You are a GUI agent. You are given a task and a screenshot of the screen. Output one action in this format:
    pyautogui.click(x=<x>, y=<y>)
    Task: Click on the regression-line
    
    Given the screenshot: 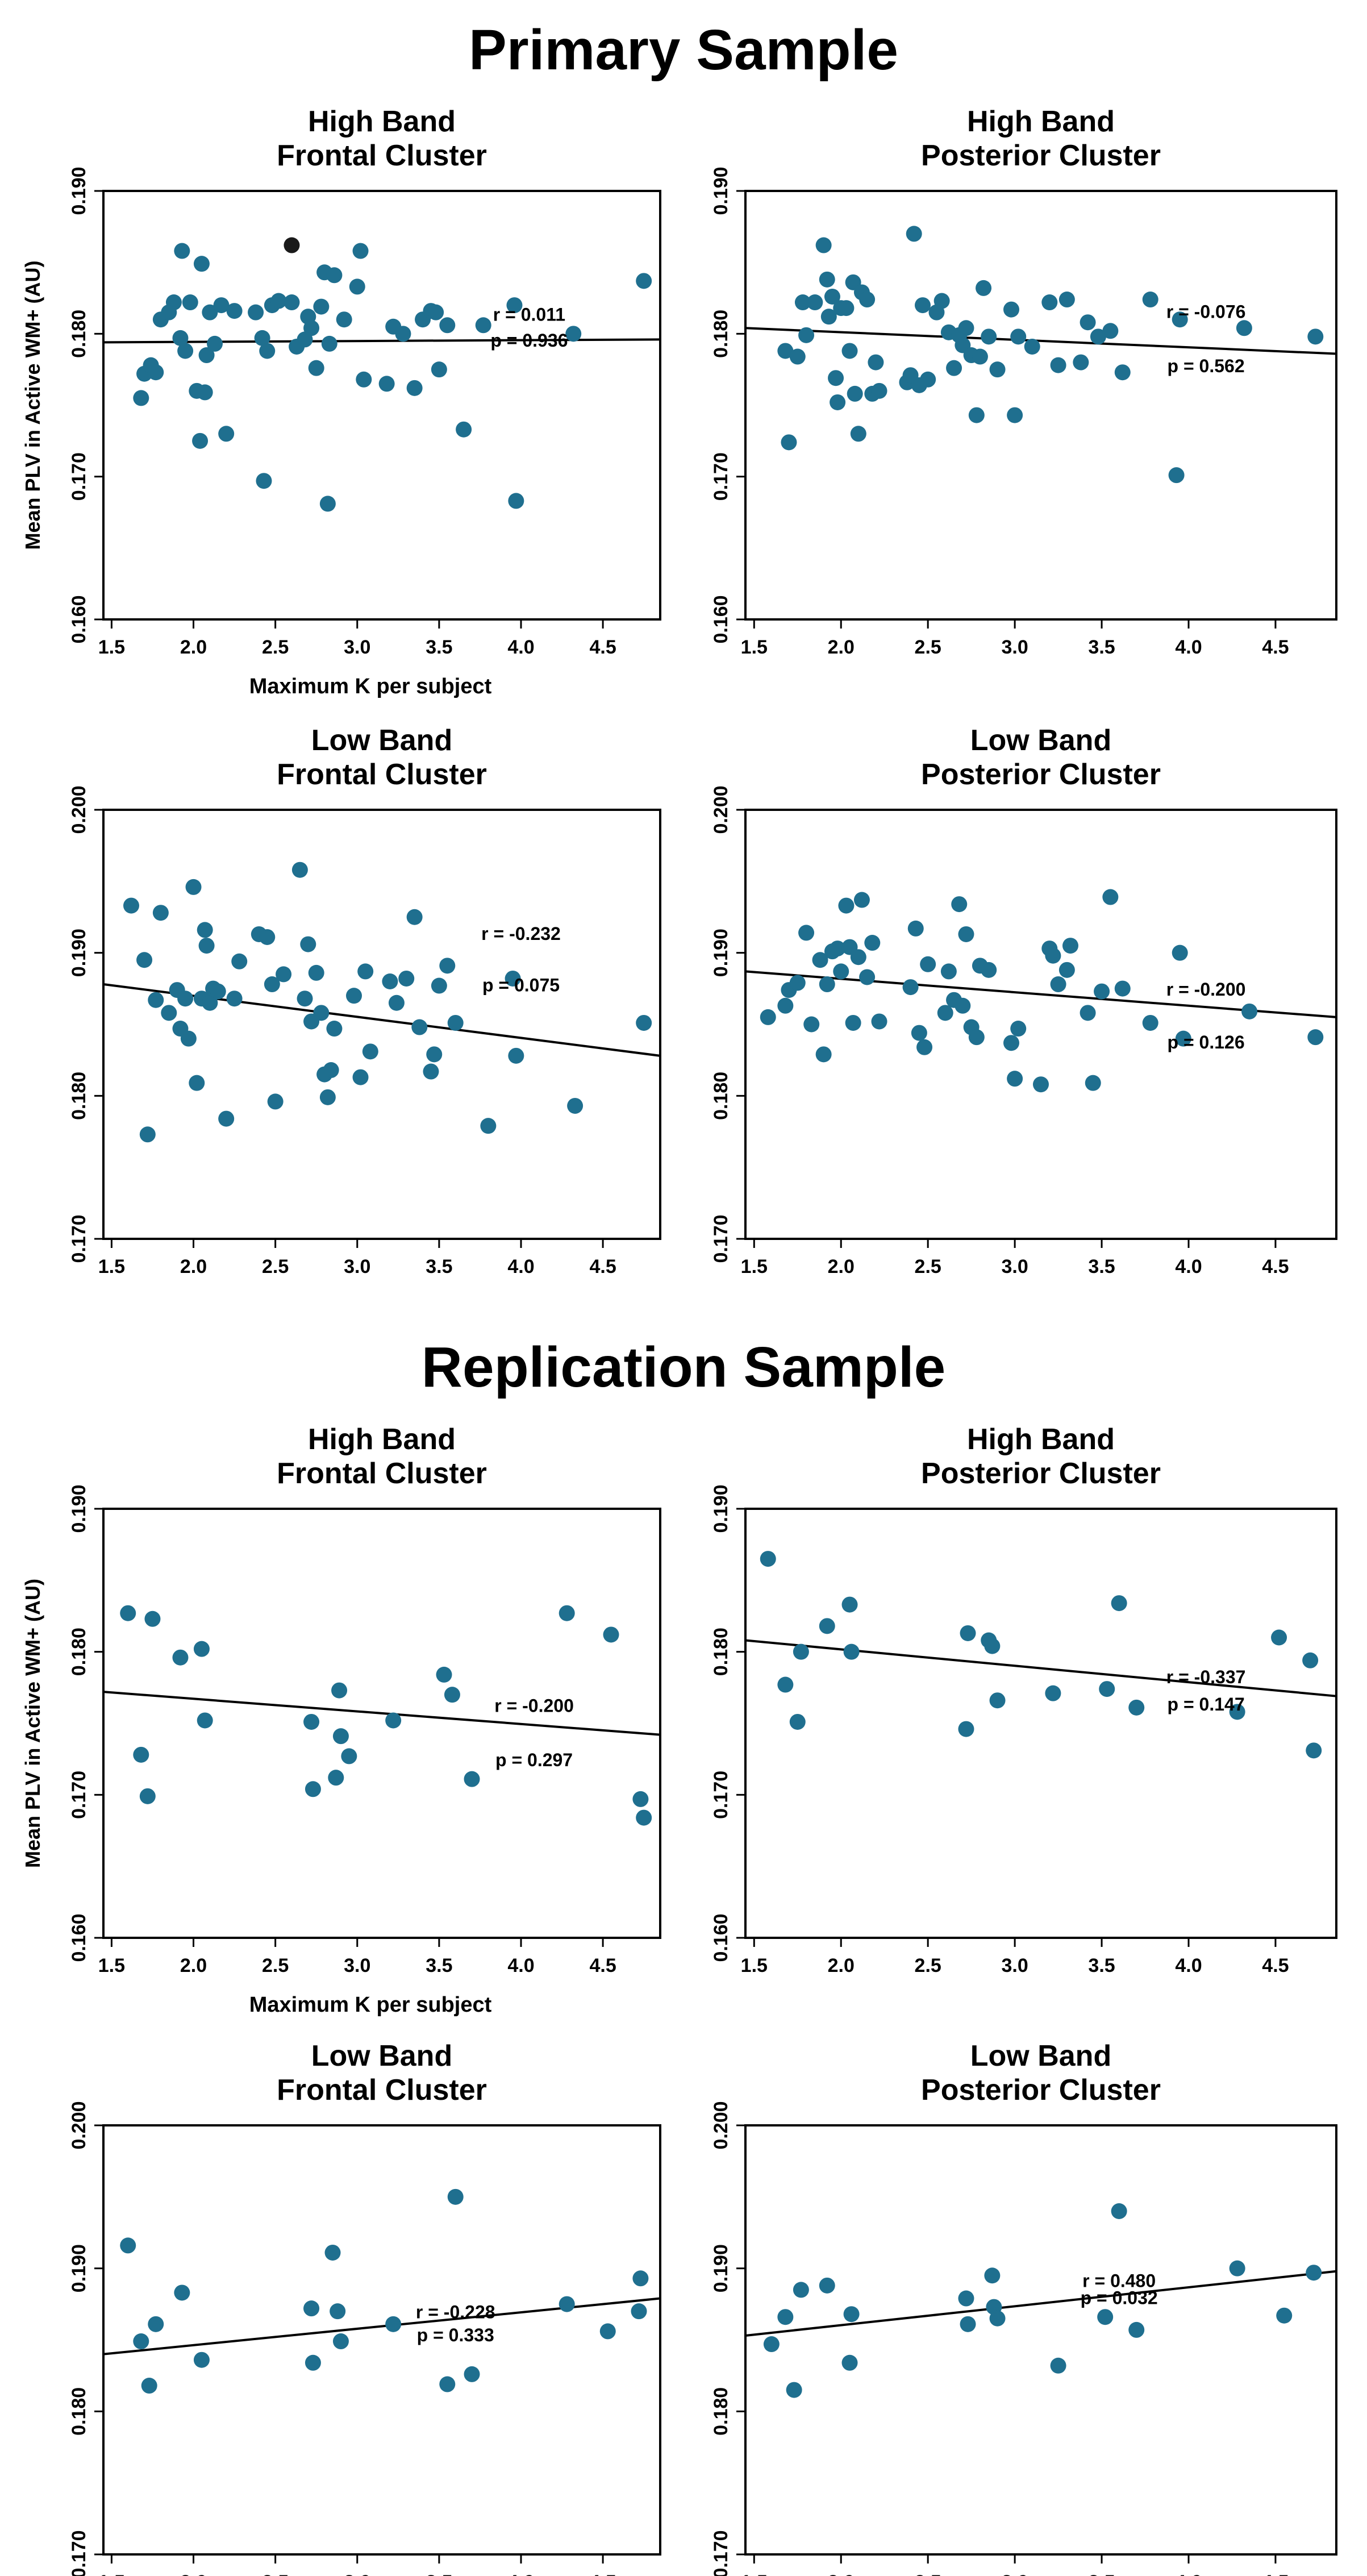 What is the action you would take?
    pyautogui.click(x=1041, y=994)
    